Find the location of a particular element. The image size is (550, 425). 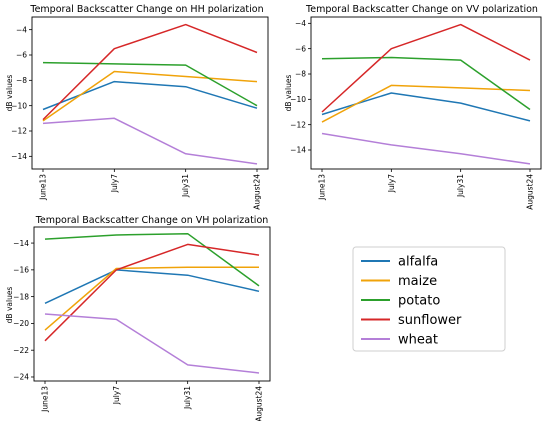

chart-hh-series-maize is located at coordinates (150, 96).